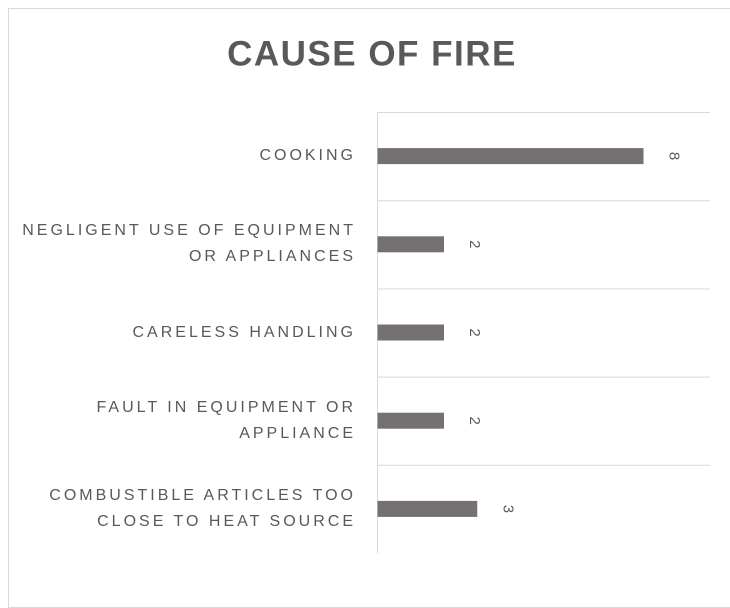 The height and width of the screenshot is (608, 730). Describe the element at coordinates (507, 509) in the screenshot. I see `data-label: 3` at that location.